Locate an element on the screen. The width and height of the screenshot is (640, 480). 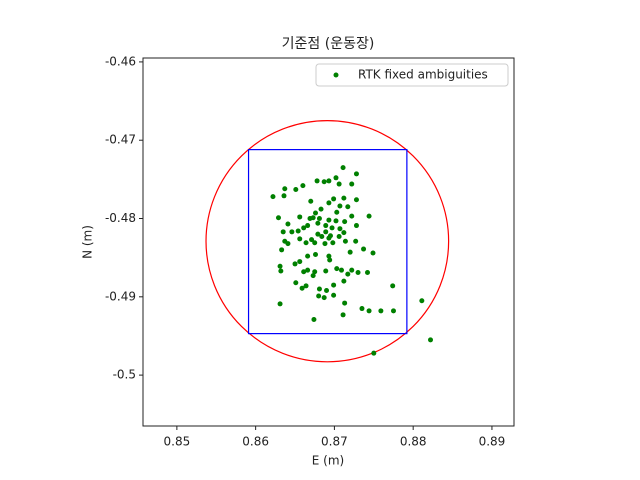
rectangle is located at coordinates (327, 242).